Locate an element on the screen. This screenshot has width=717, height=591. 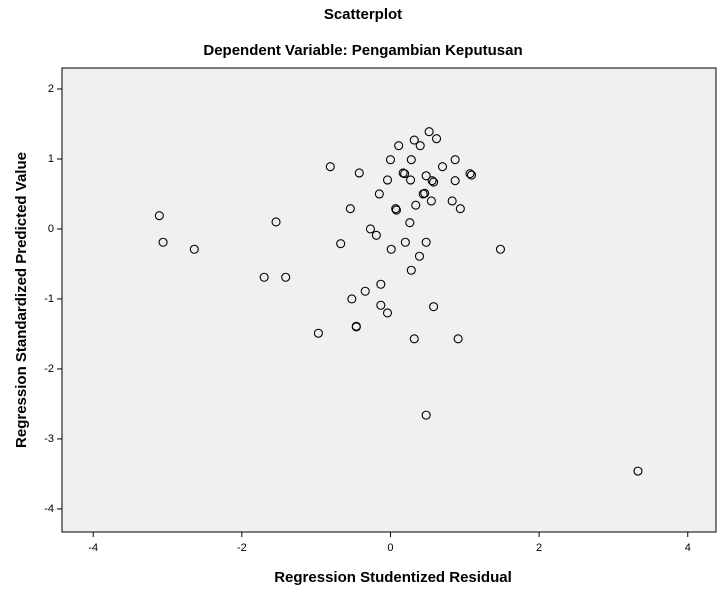
x-tick-label: 0 is located at coordinates (390, 548).